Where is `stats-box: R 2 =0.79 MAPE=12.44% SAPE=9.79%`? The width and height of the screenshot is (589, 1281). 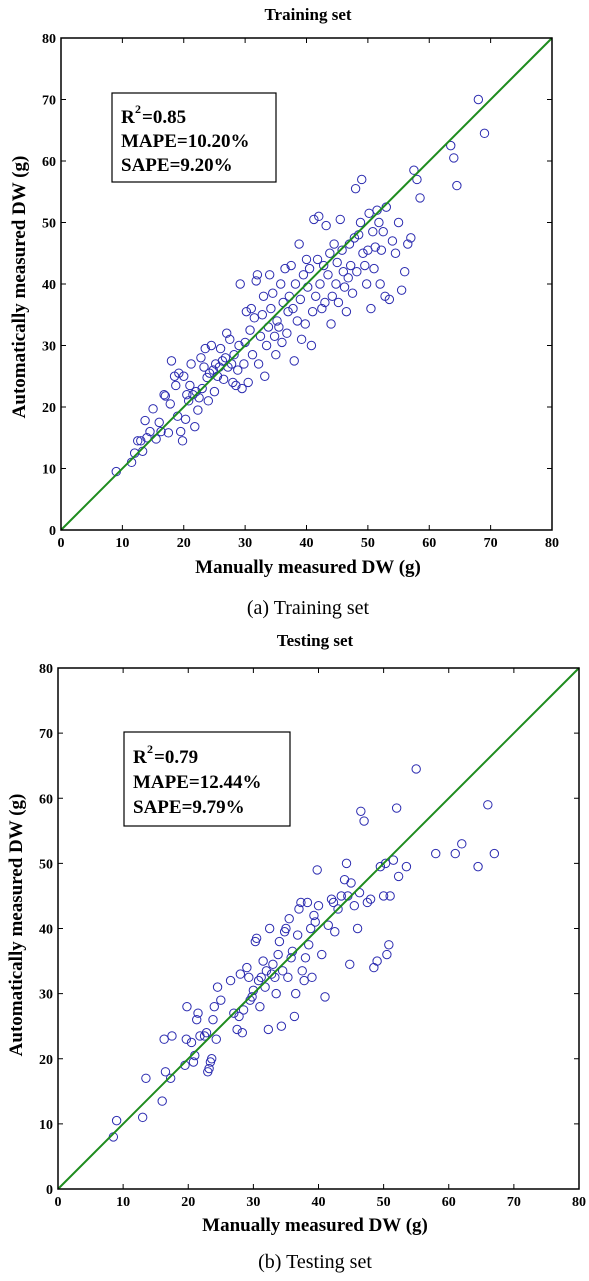 stats-box: R 2 =0.79 MAPE=12.44% SAPE=9.79% is located at coordinates (207, 779).